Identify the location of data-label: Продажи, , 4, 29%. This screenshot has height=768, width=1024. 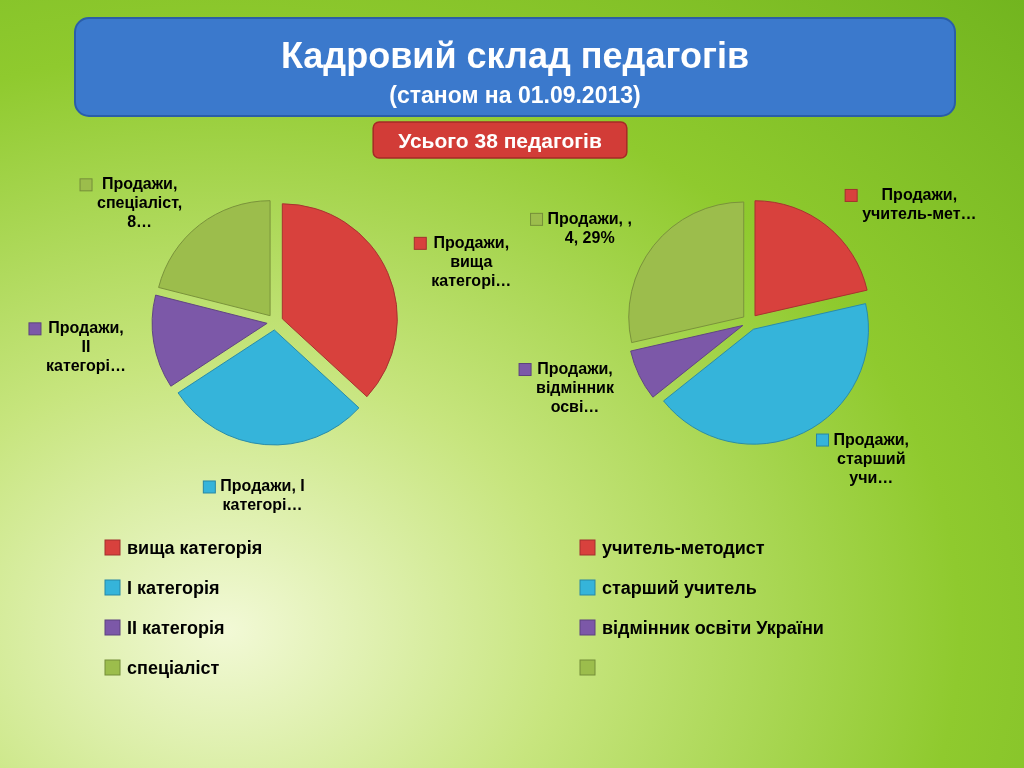
(589, 227).